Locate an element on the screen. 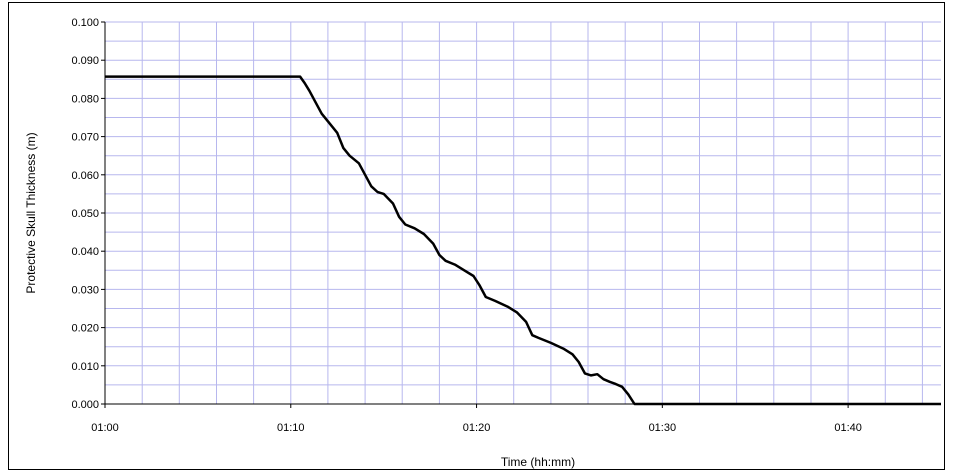 Image resolution: width=953 pixels, height=474 pixels. y-tick-label: 0.100 is located at coordinates (85, 23).